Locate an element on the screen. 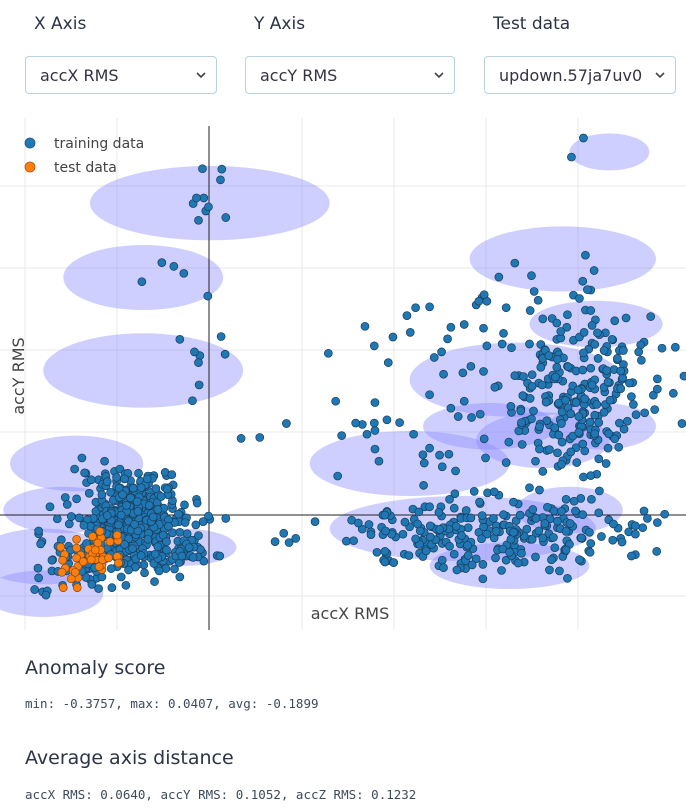  x-axis-title: accX RMS is located at coordinates (350, 613).